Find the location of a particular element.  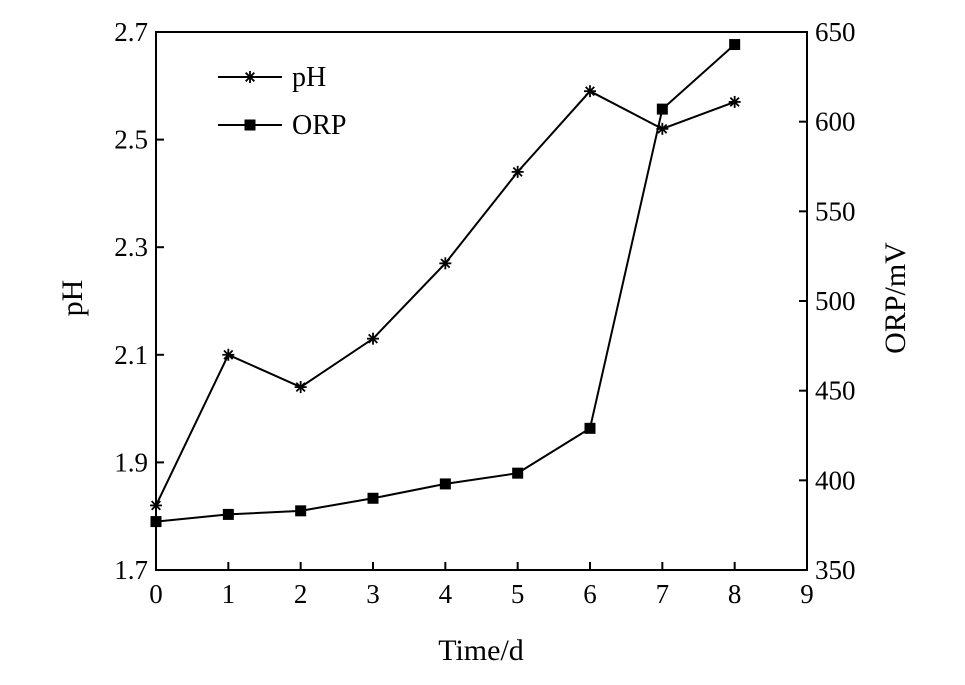

y-right-tick-label: 600 is located at coordinates (835, 122).